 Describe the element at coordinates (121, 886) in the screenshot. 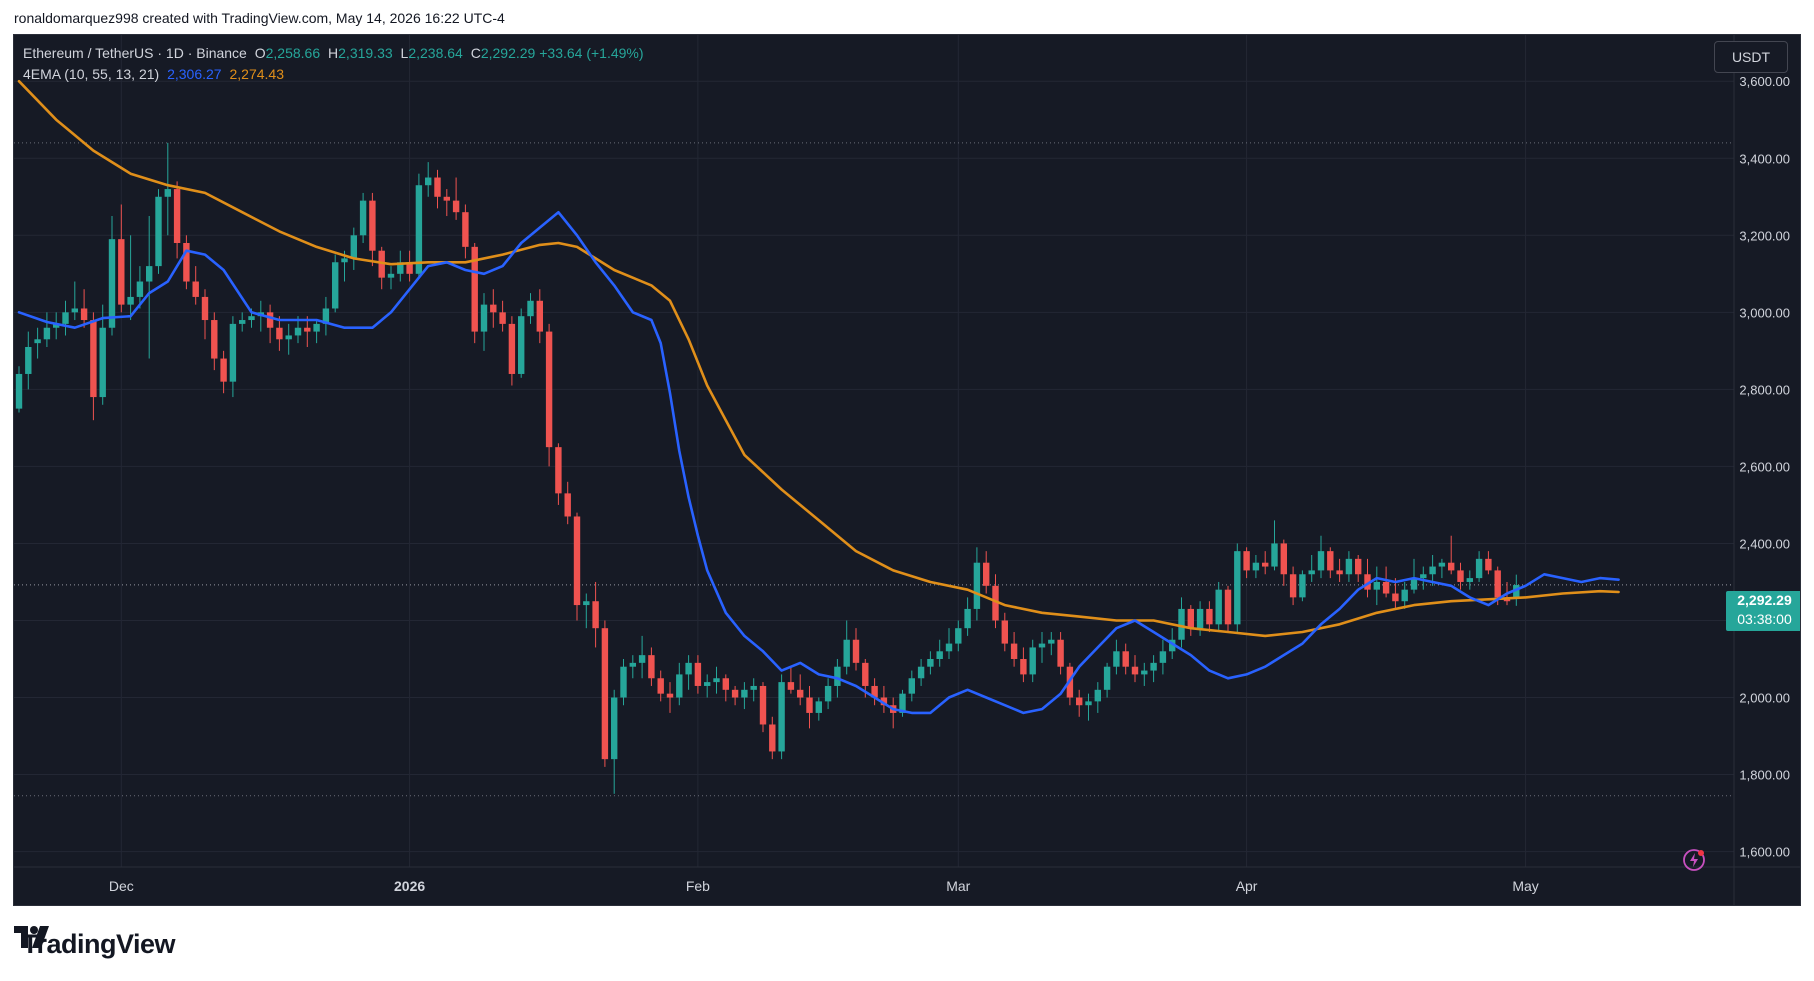

I see `x-tick-label: Dec` at that location.